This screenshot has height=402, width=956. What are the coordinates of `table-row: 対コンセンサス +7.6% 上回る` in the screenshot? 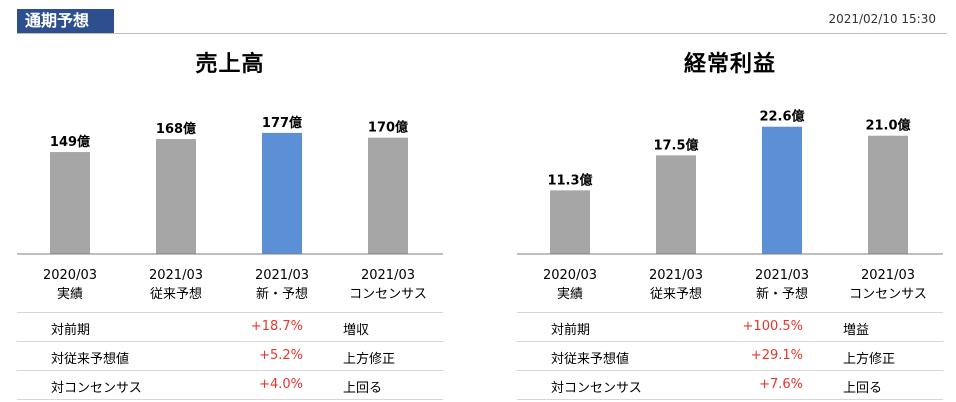 It's located at (730, 385).